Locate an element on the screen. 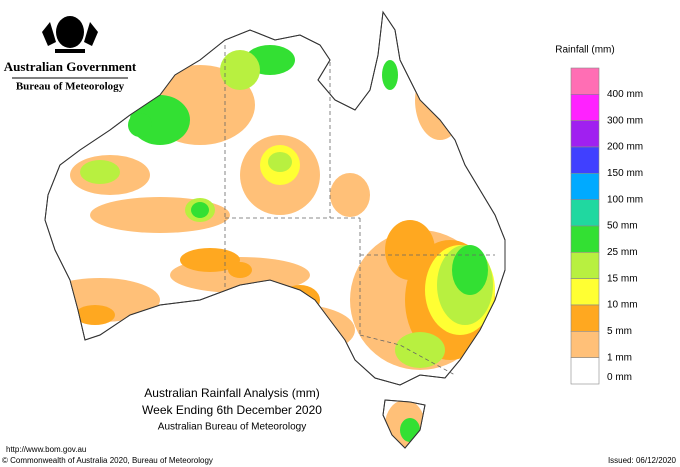  legend-label: 200 mm is located at coordinates (625, 147).